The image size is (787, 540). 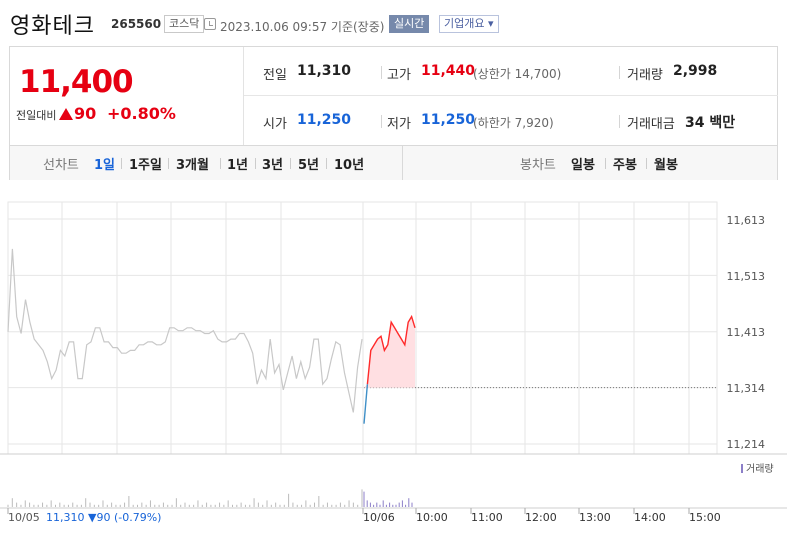 What do you see at coordinates (541, 517) in the screenshot?
I see `x-tick-label: 12:00` at bounding box center [541, 517].